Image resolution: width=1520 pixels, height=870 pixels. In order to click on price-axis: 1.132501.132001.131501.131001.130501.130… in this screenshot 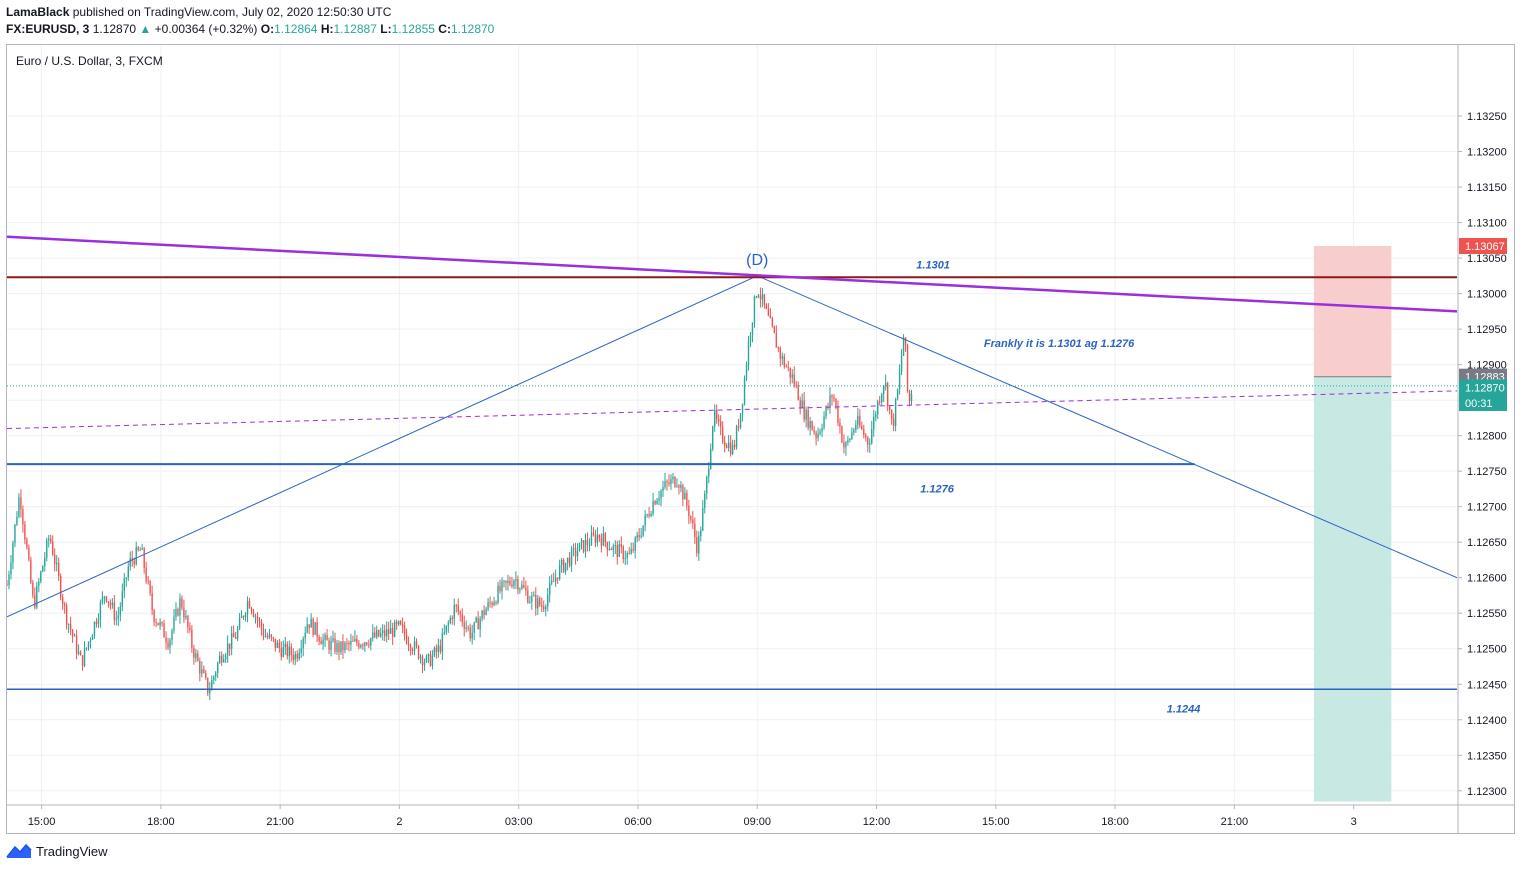, I will do `click(1482, 454)`.